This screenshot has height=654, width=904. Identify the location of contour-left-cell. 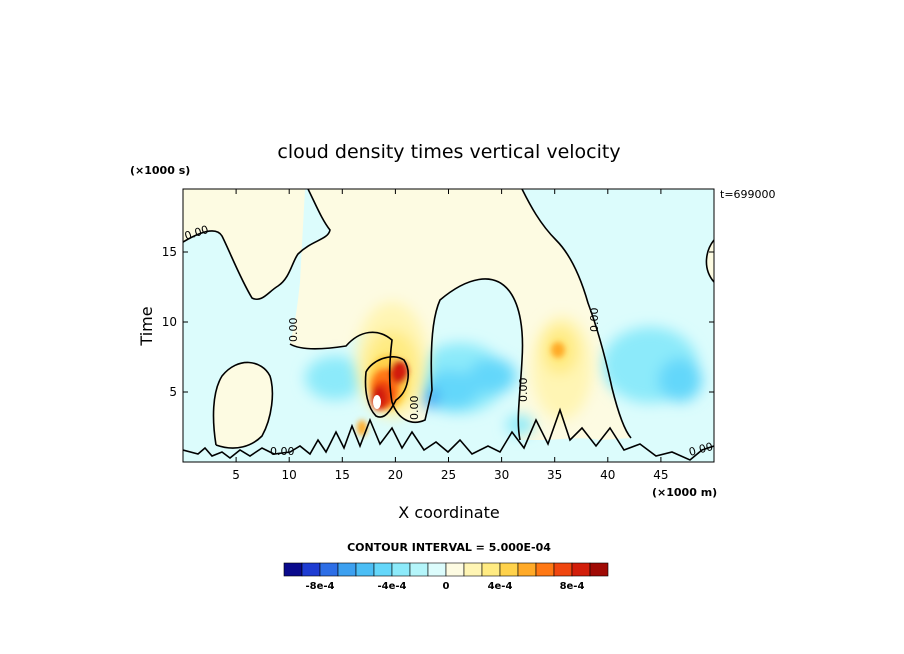
(243, 405).